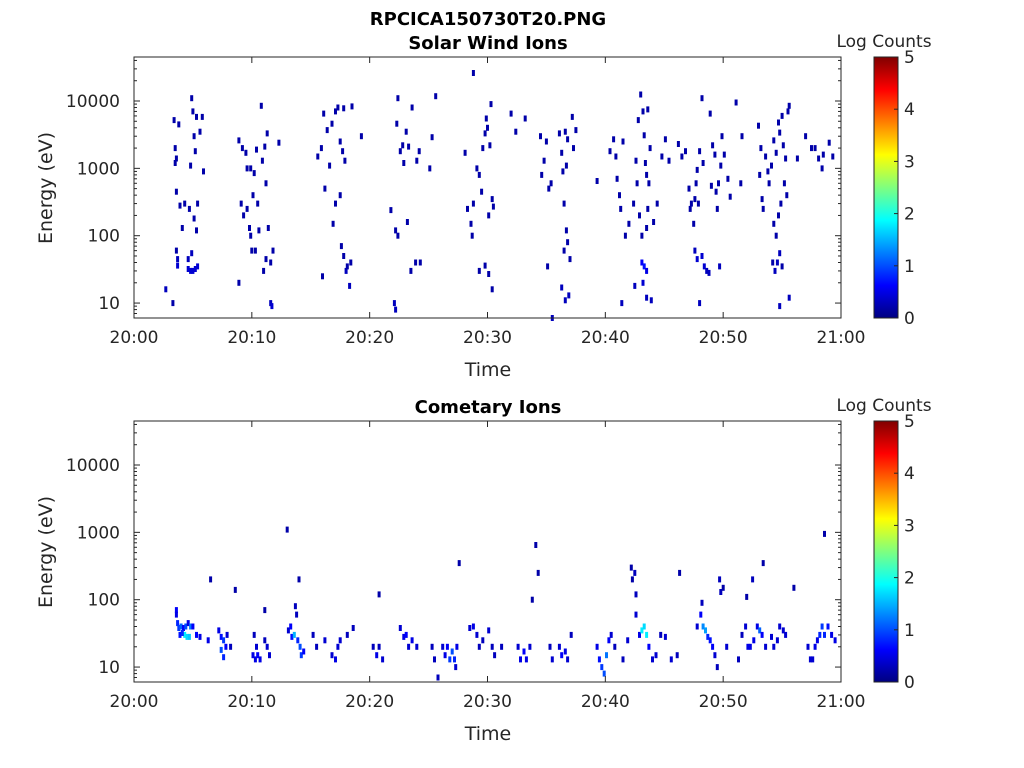 This screenshot has height=768, width=1024. Describe the element at coordinates (251, 338) in the screenshot. I see `x-tick-label: 20:10` at that location.